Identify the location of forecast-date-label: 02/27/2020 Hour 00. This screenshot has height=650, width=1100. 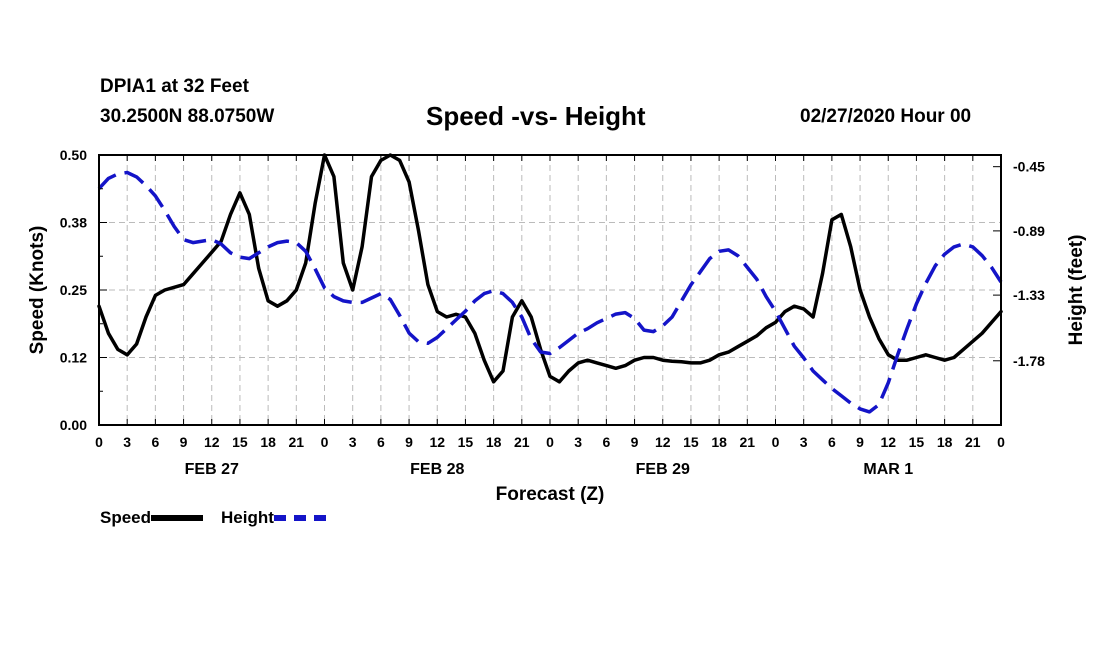
(886, 116).